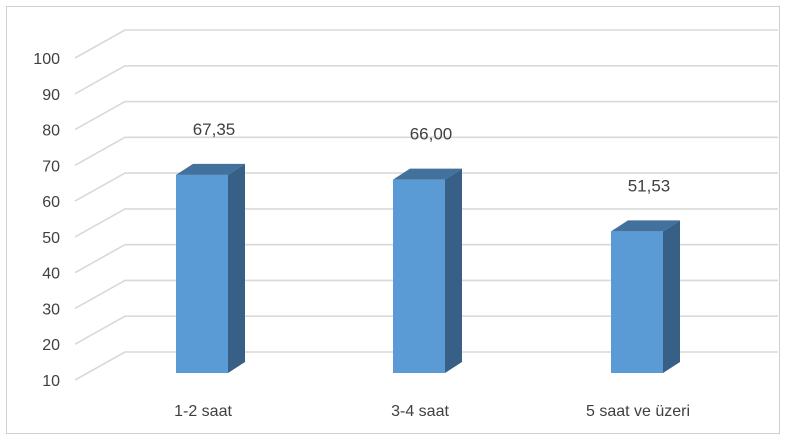 This screenshot has width=787, height=439. Describe the element at coordinates (420, 411) in the screenshot. I see `x-category-label: 3-4 saat` at that location.